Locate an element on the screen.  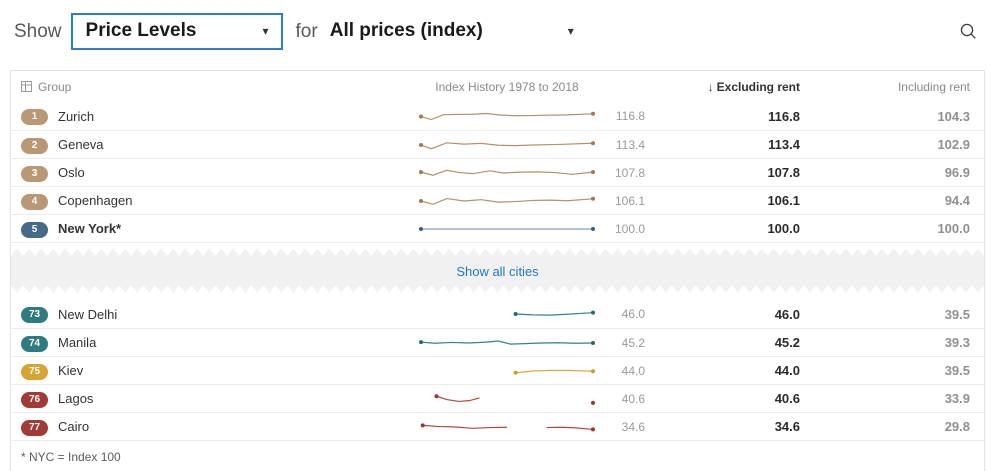
including-rent-value: 96.9 is located at coordinates (957, 172).